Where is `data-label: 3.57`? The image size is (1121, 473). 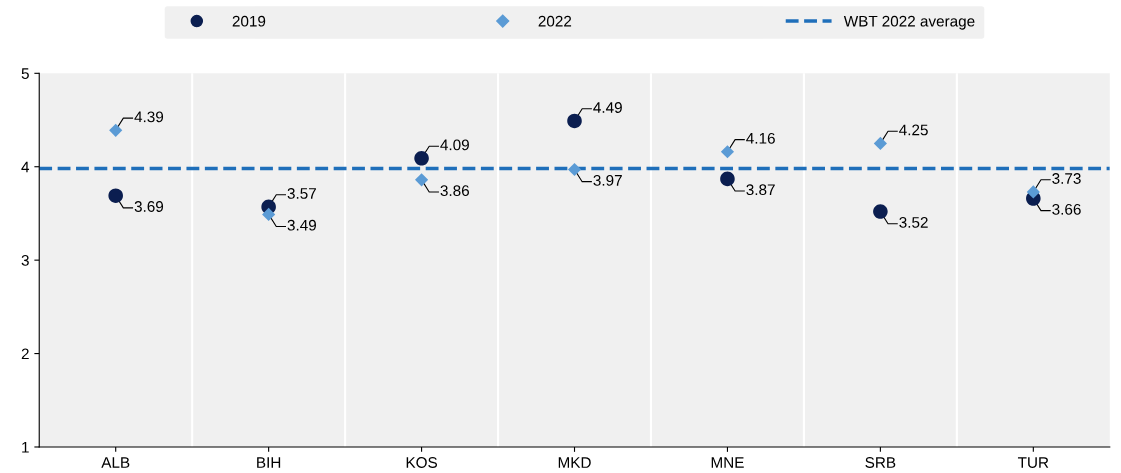 data-label: 3.57 is located at coordinates (301, 193).